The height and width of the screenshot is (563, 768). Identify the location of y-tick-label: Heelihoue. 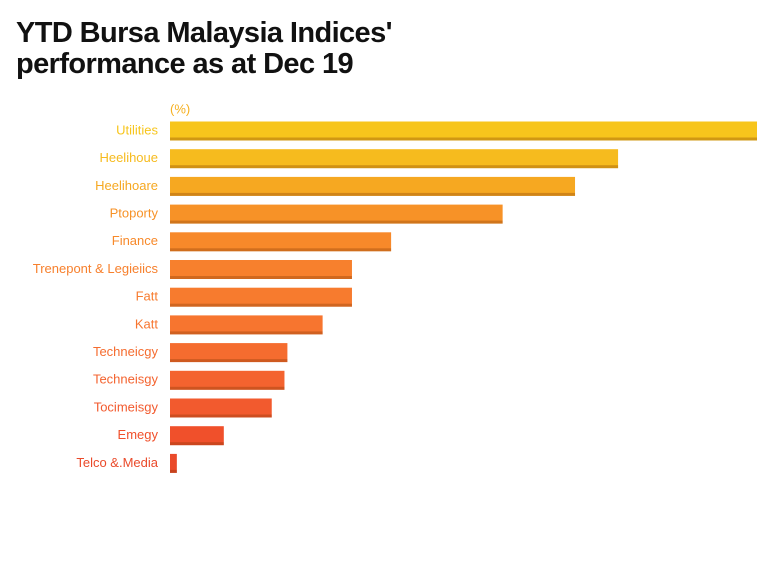
(128, 157).